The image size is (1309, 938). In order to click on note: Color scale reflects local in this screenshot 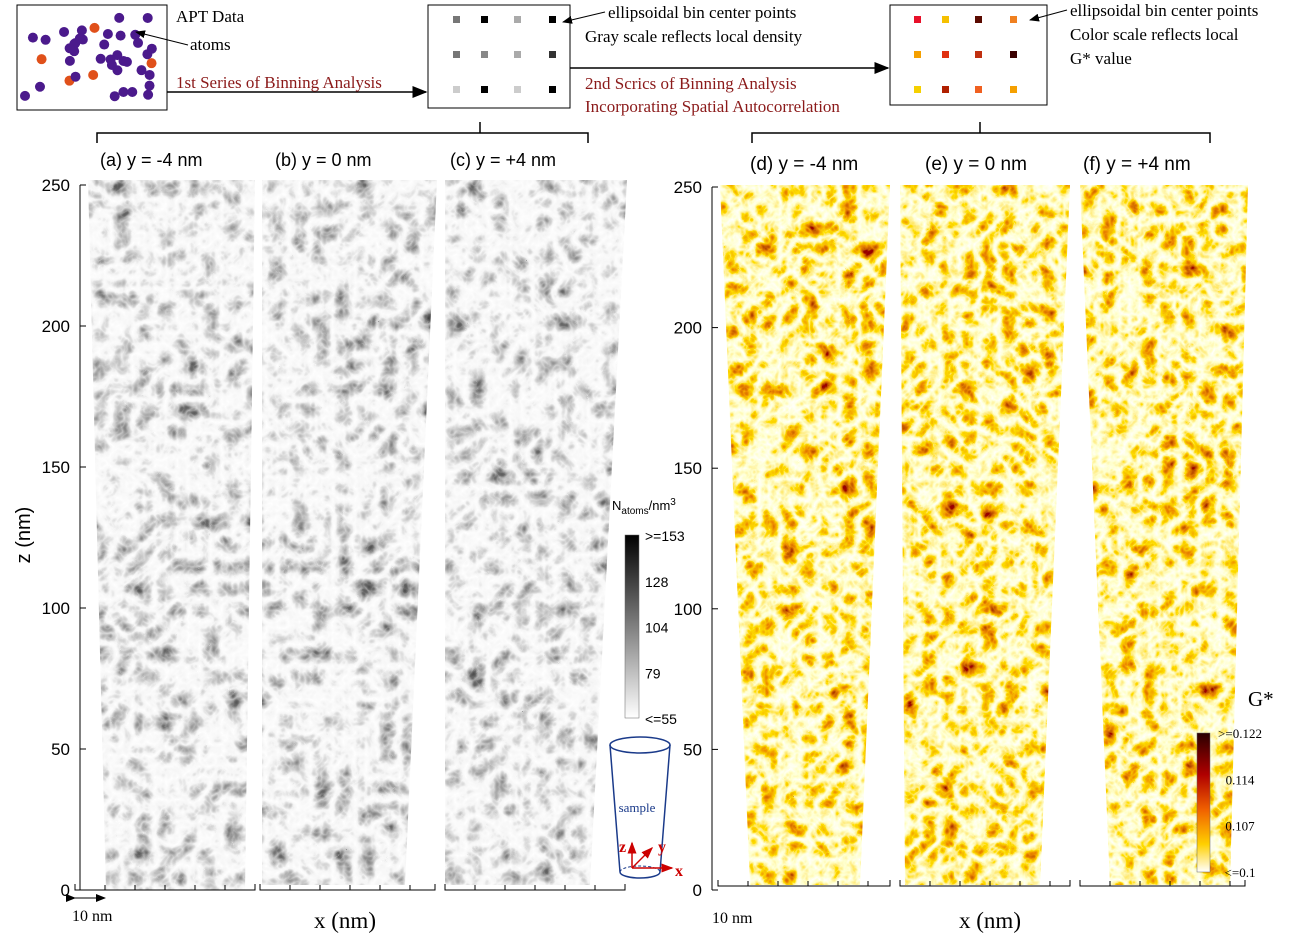, I will do `click(1154, 34)`.